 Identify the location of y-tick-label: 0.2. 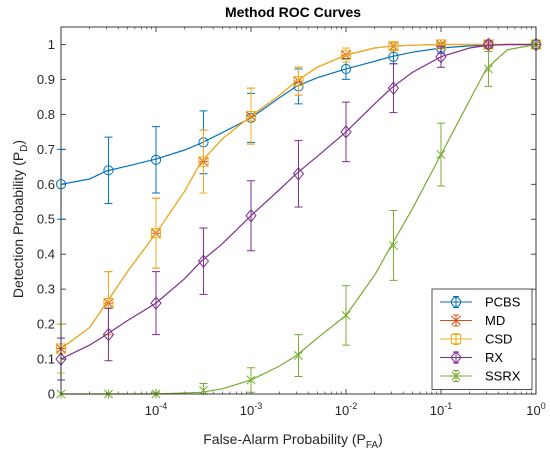
(46, 324).